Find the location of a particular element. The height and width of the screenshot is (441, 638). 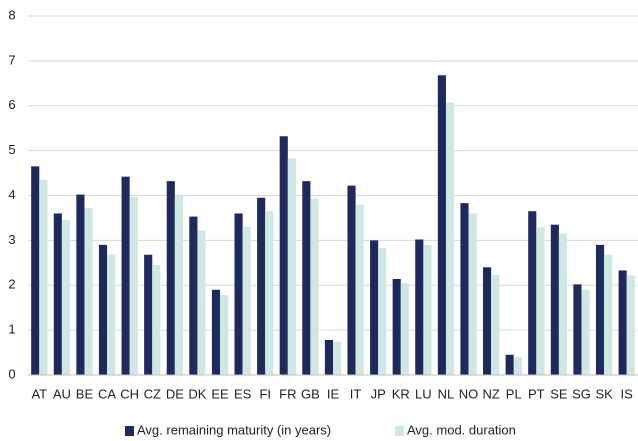

x-tick-label: IS is located at coordinates (627, 393).